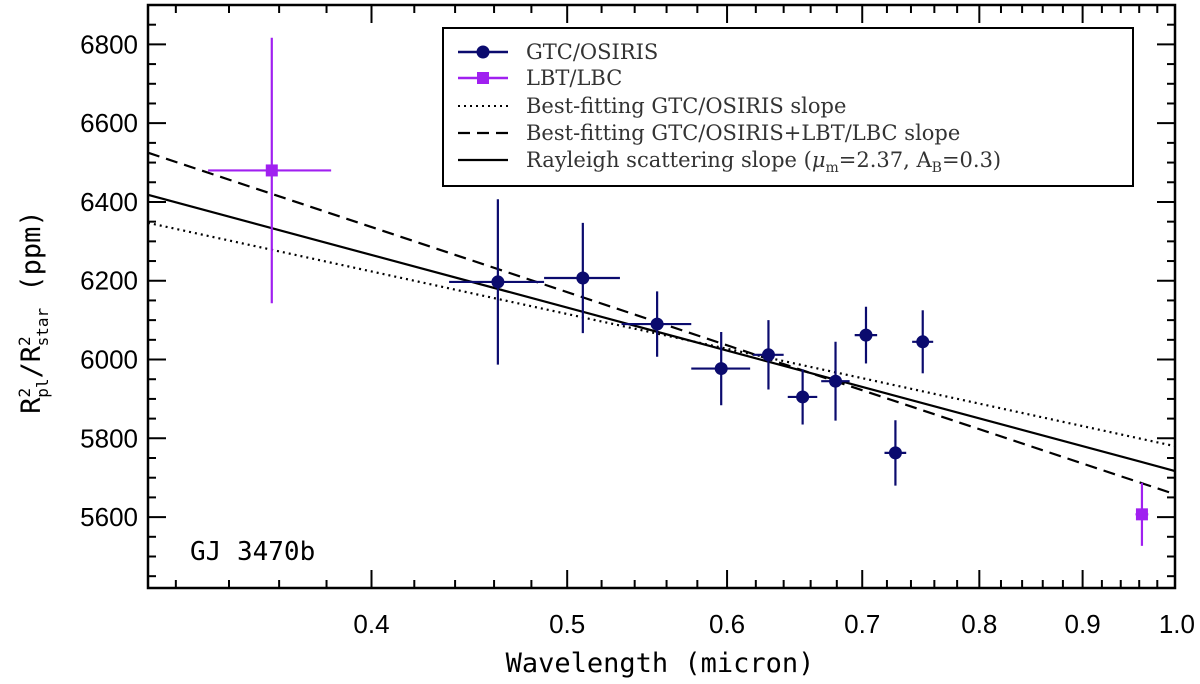  What do you see at coordinates (483, 52) in the screenshot?
I see `legend-marker-gtc` at bounding box center [483, 52].